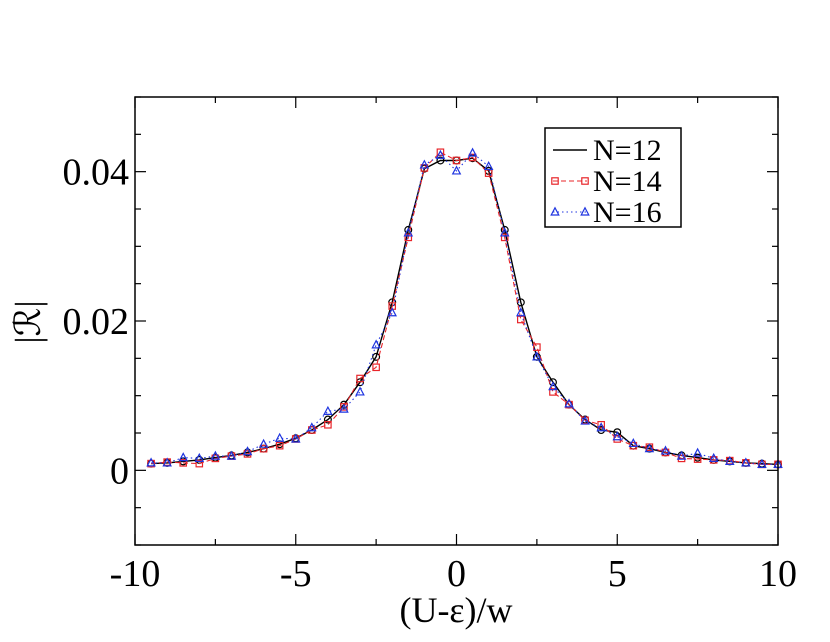  I want to click on x-tick-label: -5, so click(296, 574).